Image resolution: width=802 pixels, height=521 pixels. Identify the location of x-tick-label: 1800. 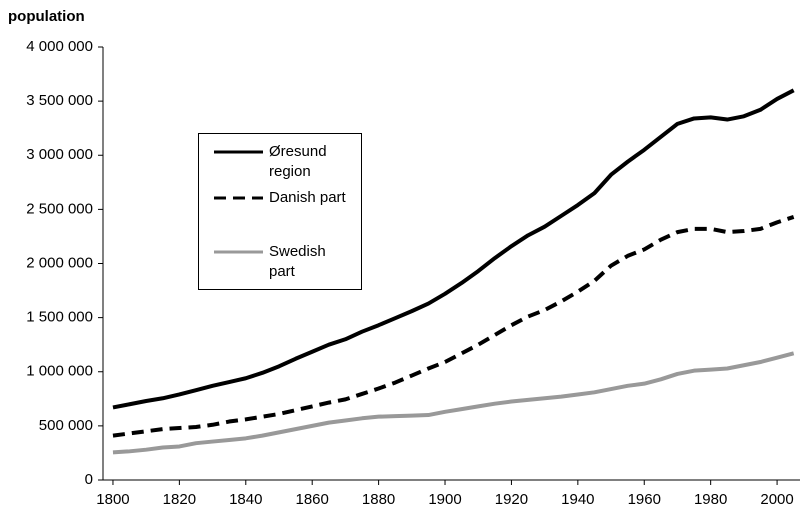
(112, 499).